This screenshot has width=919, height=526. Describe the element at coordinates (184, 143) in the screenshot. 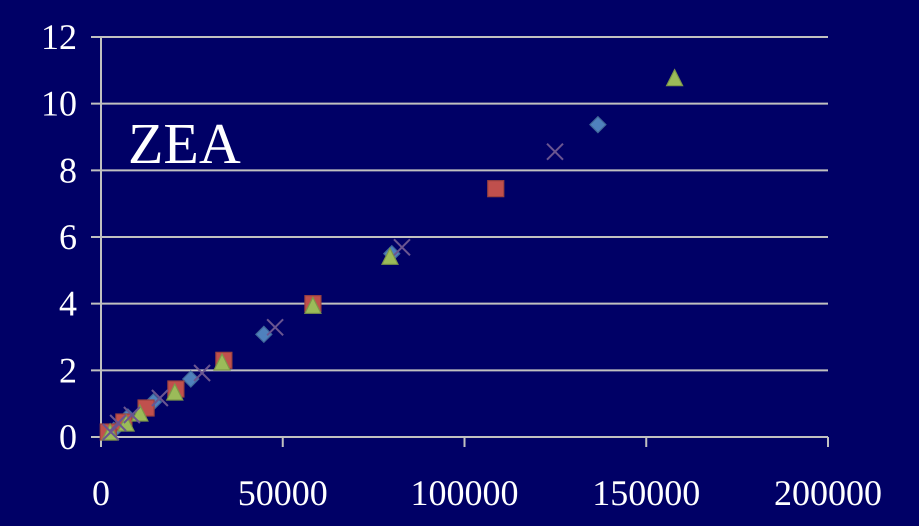

I see `text: ZEA` at that location.